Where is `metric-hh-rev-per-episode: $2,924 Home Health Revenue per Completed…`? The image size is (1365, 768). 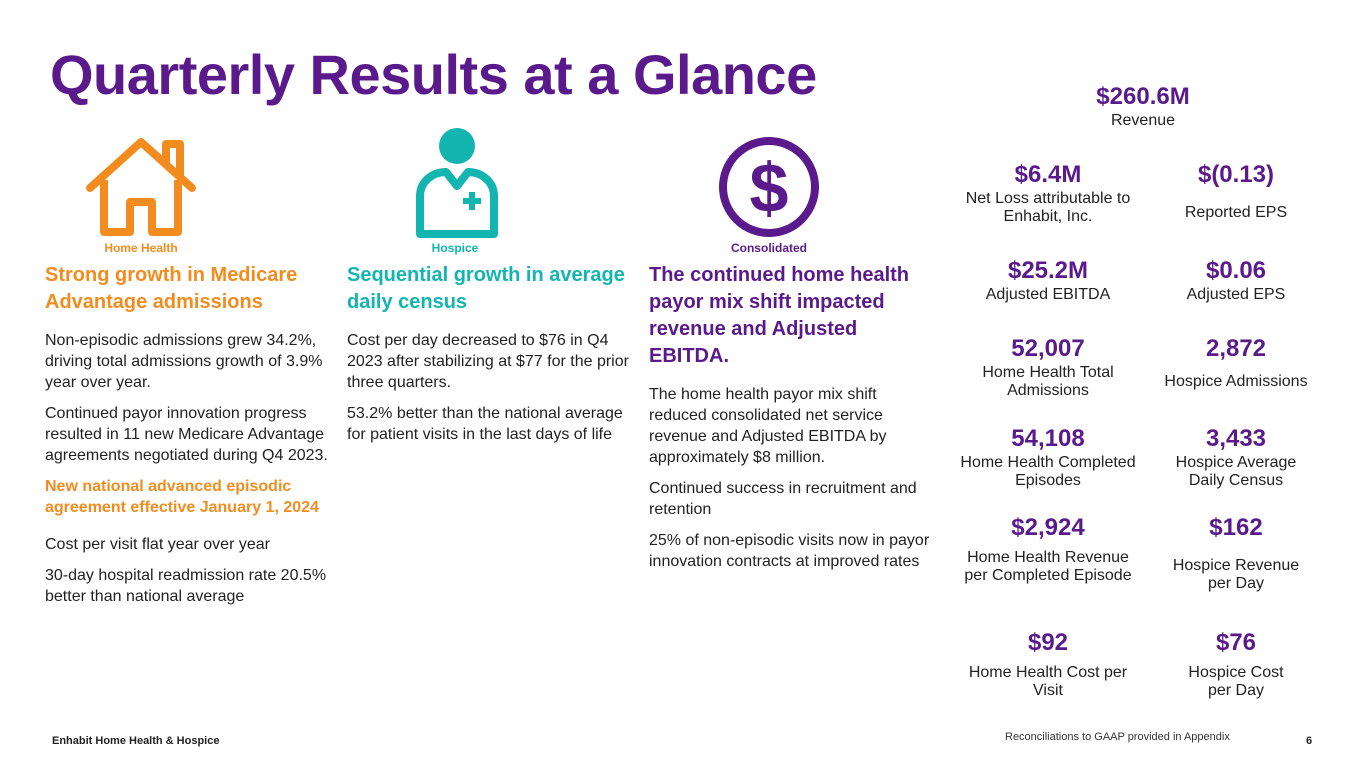 metric-hh-rev-per-episode: $2,924 Home Health Revenue per Completed… is located at coordinates (1048, 549).